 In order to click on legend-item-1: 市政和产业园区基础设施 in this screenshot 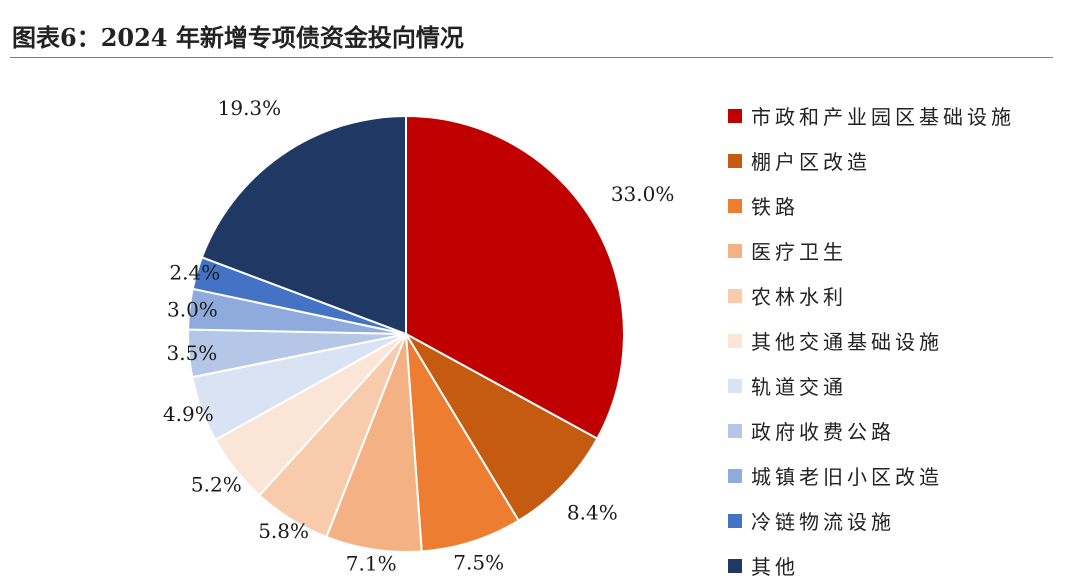, I will do `click(898, 115)`.